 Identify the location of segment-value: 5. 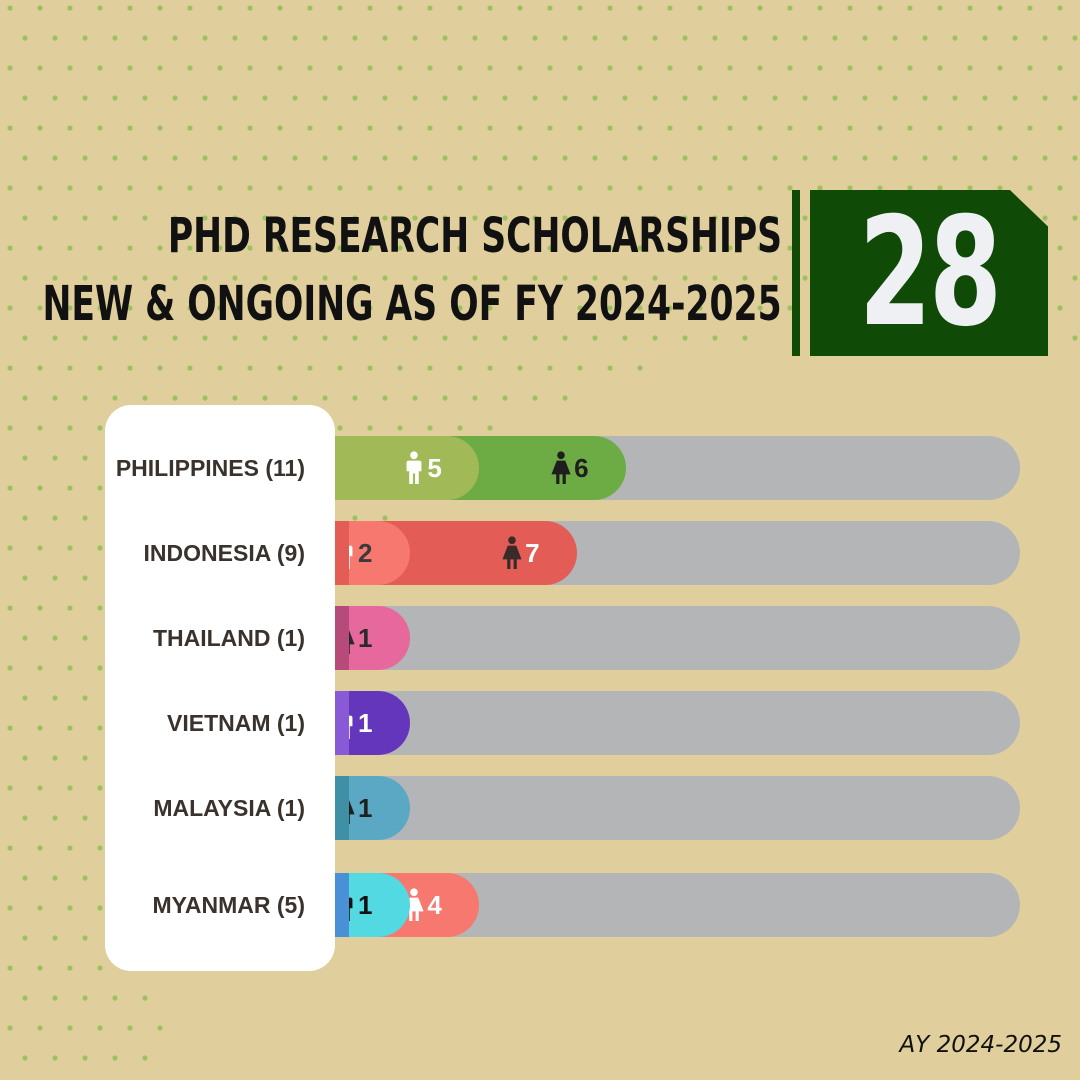
(422, 468).